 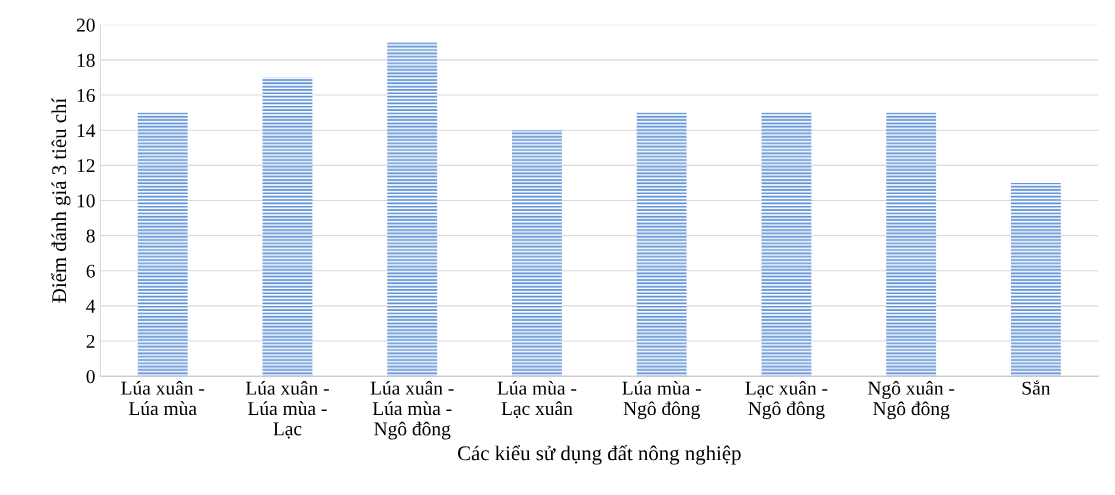 What do you see at coordinates (412, 410) in the screenshot?
I see `x-tick-label: Lúa xuân - Lúa mùa - Ngô đông` at bounding box center [412, 410].